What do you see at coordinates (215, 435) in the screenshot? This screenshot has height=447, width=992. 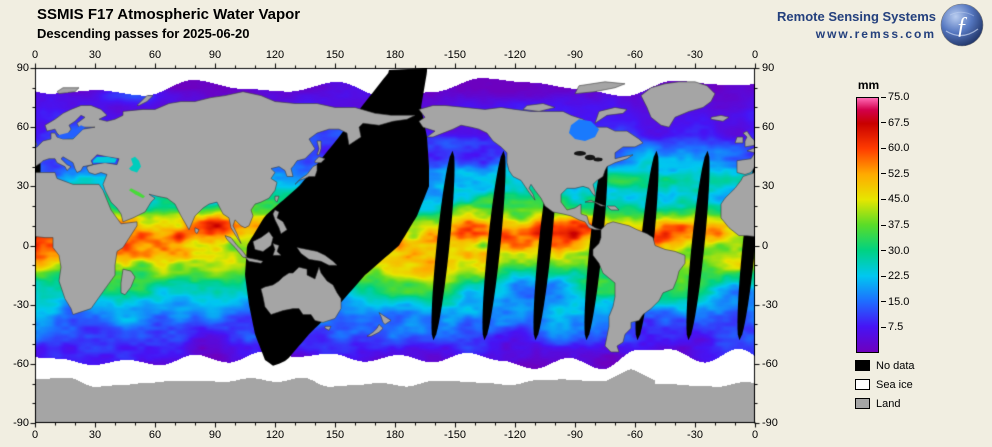 I see `lon-tick-label-bottom: 90` at bounding box center [215, 435].